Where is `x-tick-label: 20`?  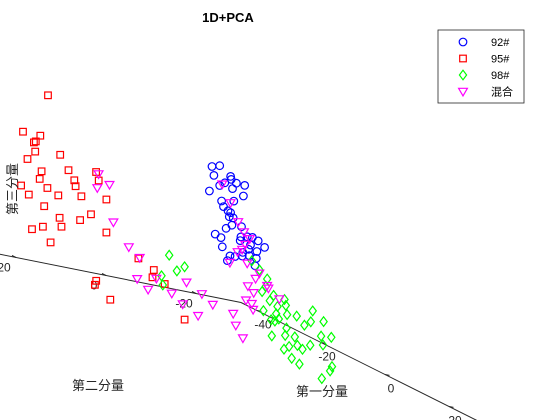 x-tick-label: 20 is located at coordinates (455, 417).